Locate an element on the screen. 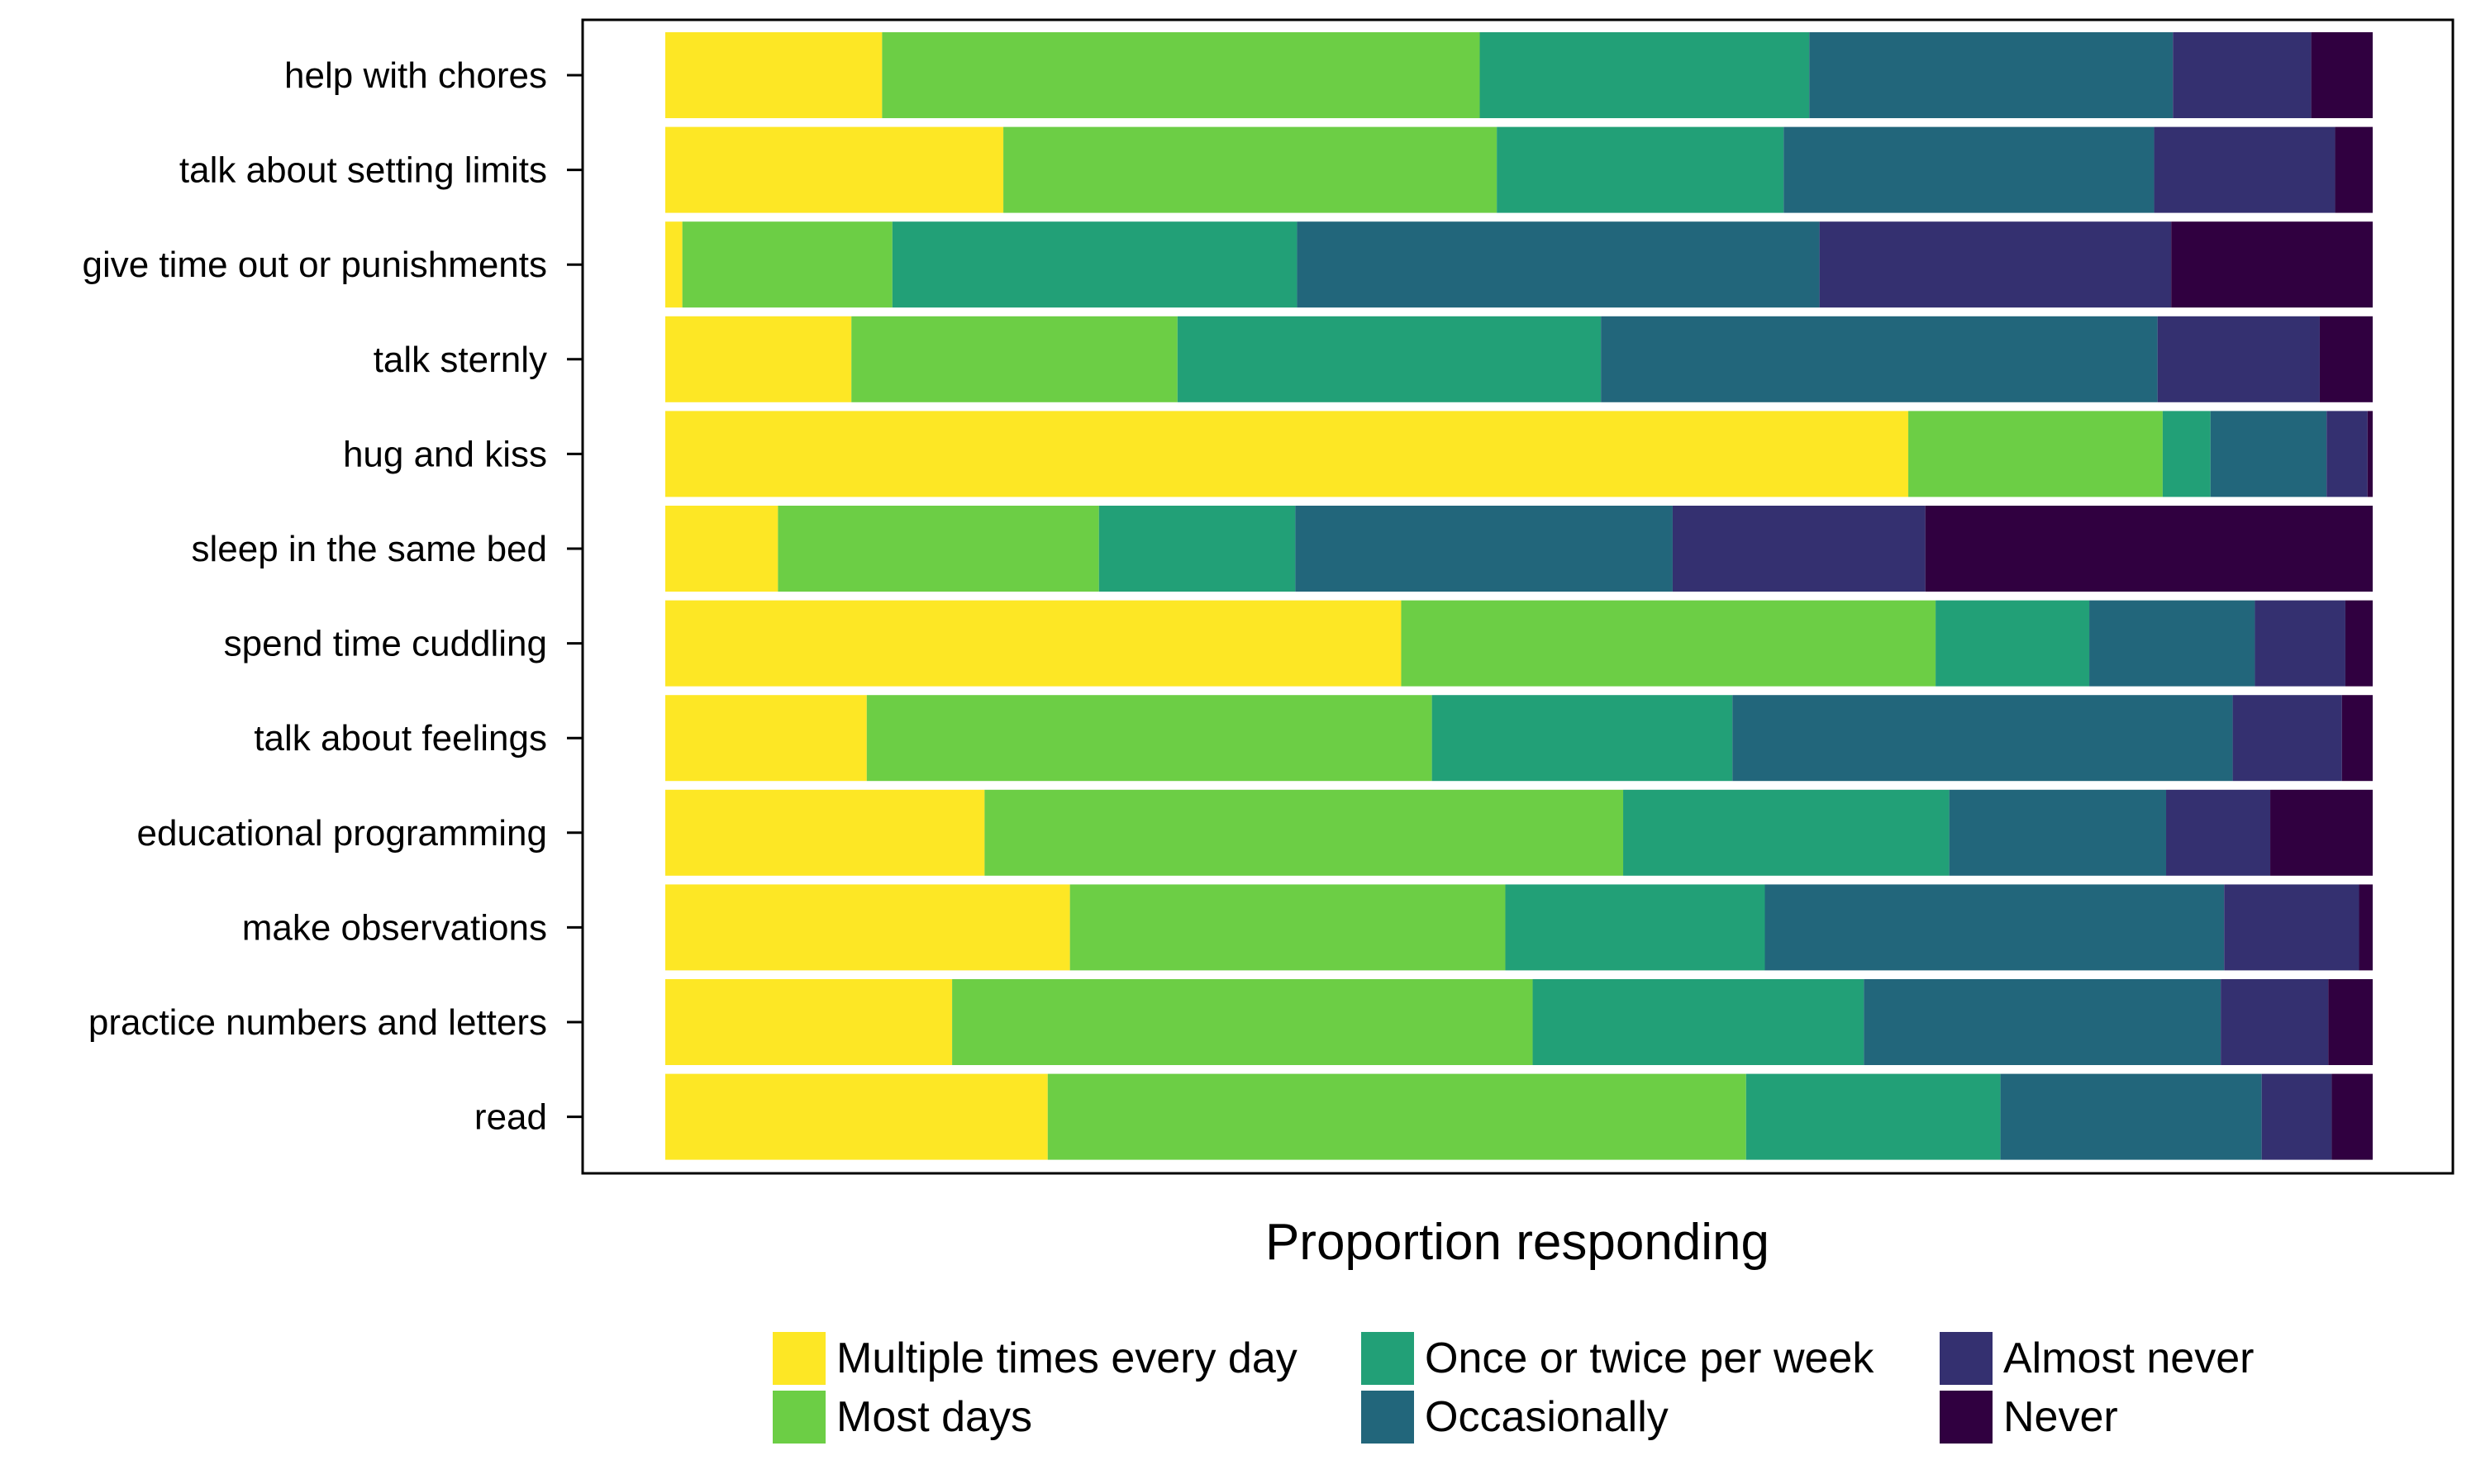  bar-hug-and-kiss-almost-never is located at coordinates (2347, 454).